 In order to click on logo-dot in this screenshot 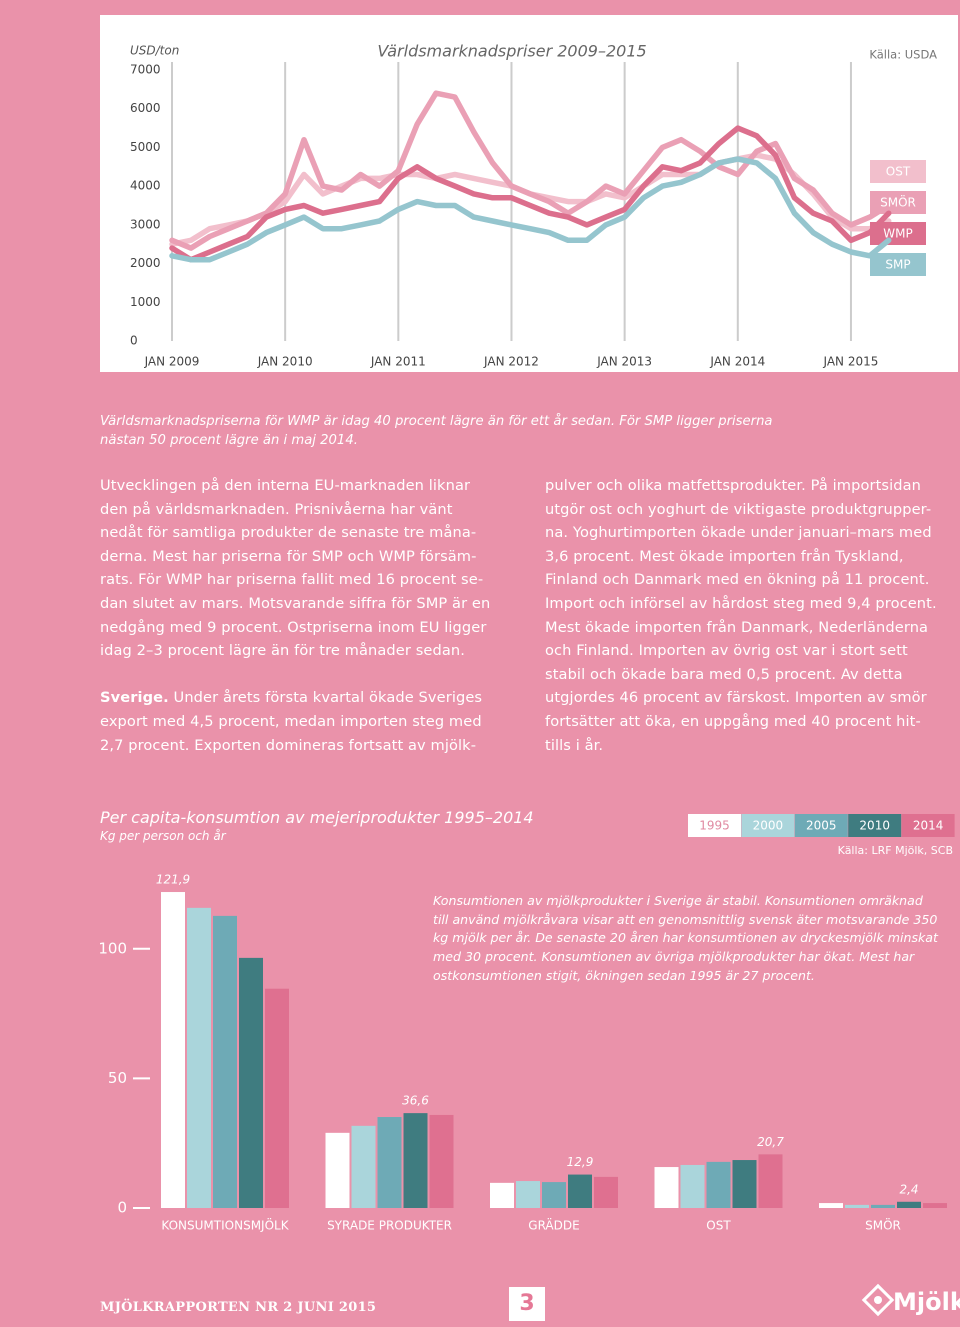, I will do `click(878, 1300)`.